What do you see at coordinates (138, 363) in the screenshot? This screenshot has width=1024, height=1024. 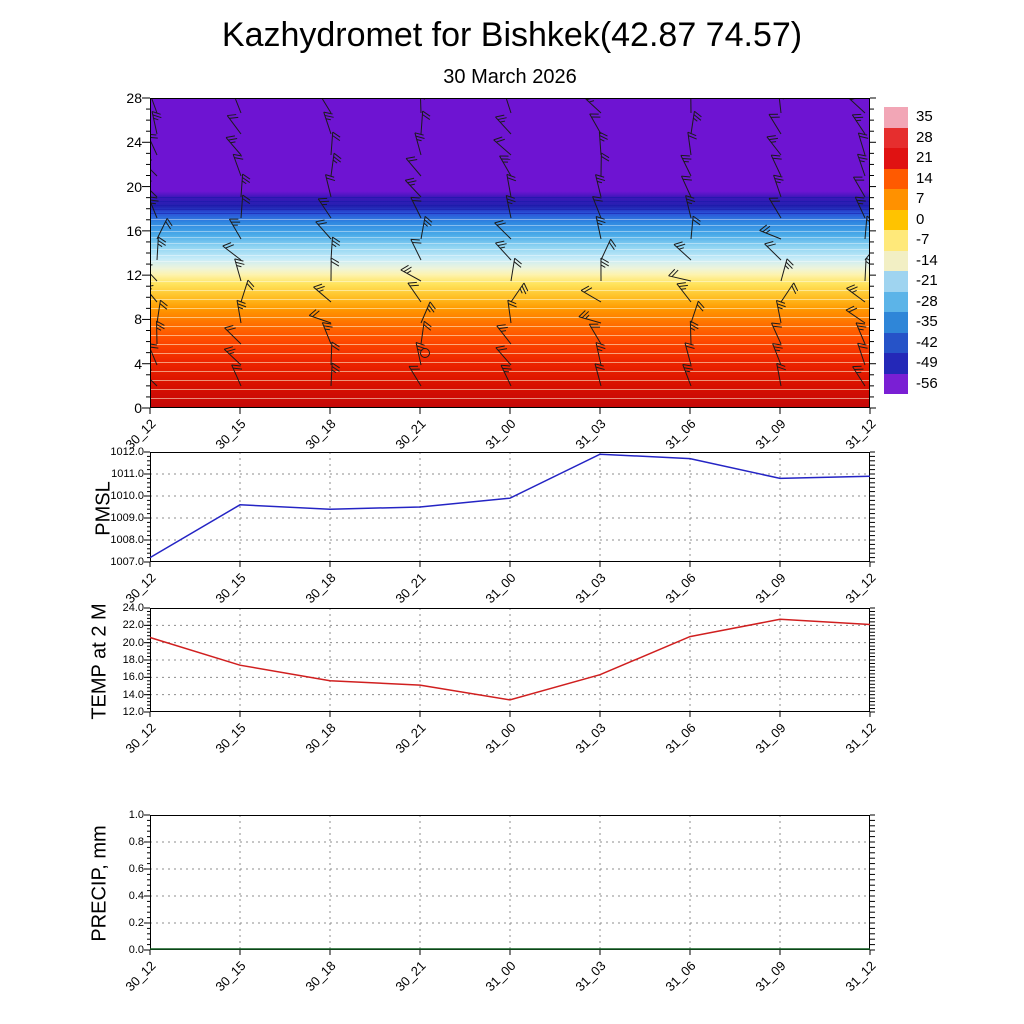 I see `xsec-ytick-label: 4` at bounding box center [138, 363].